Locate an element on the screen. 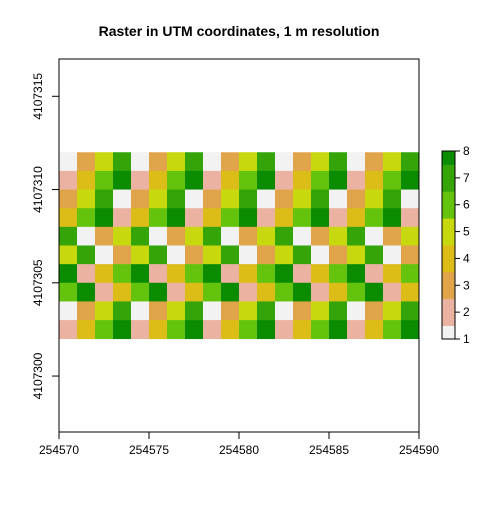 This screenshot has width=504, height=509. x-tick-label: 254585 is located at coordinates (329, 450).